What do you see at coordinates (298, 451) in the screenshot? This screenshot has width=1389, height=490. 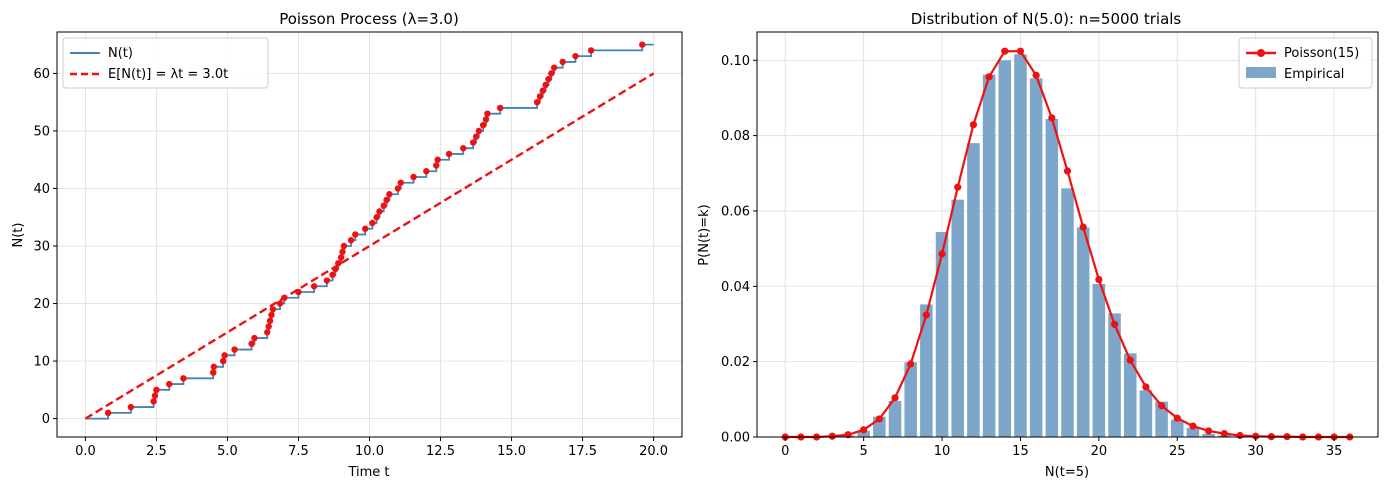 I see `left-x-tick-label: 7.5` at bounding box center [298, 451].